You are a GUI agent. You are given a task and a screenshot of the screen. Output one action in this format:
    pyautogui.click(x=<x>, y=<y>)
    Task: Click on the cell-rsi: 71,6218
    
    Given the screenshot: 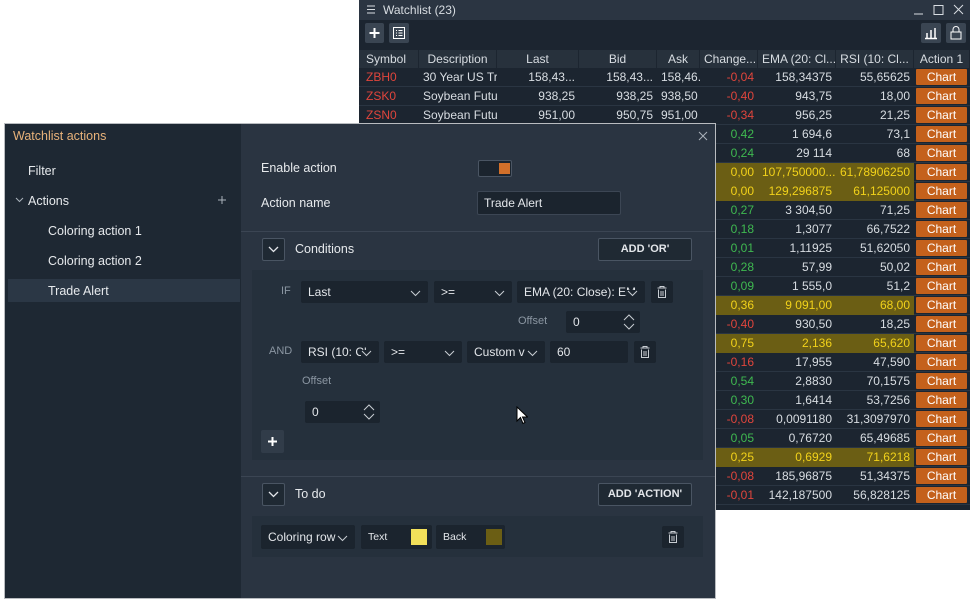 What is the action you would take?
    pyautogui.click(x=875, y=457)
    